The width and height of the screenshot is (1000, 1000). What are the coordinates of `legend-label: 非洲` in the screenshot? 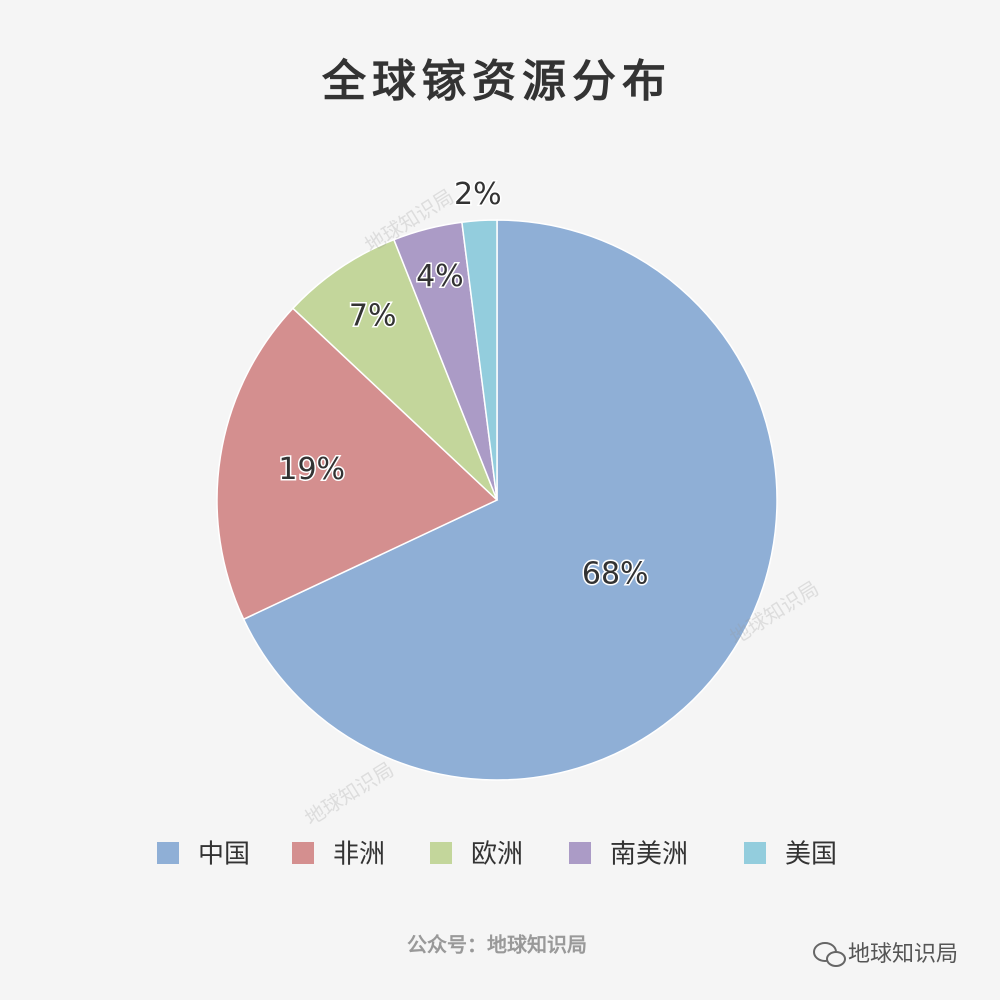 It's located at (359, 855).